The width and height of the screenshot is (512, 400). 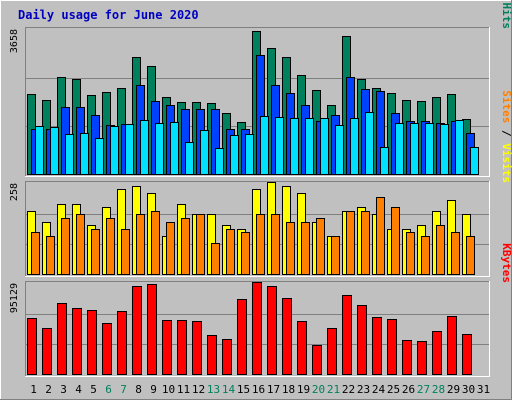 What do you see at coordinates (14, 298) in the screenshot?
I see `panel-max-label: 95129` at bounding box center [14, 298].